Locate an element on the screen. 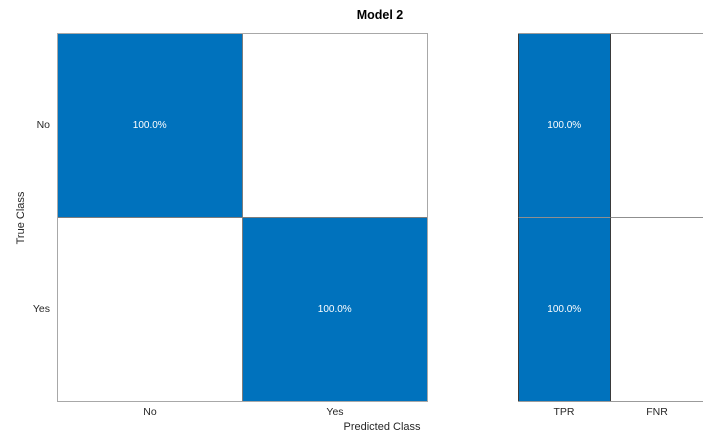 This screenshot has height=441, width=718. chart-title: Model 2 is located at coordinates (380, 15).